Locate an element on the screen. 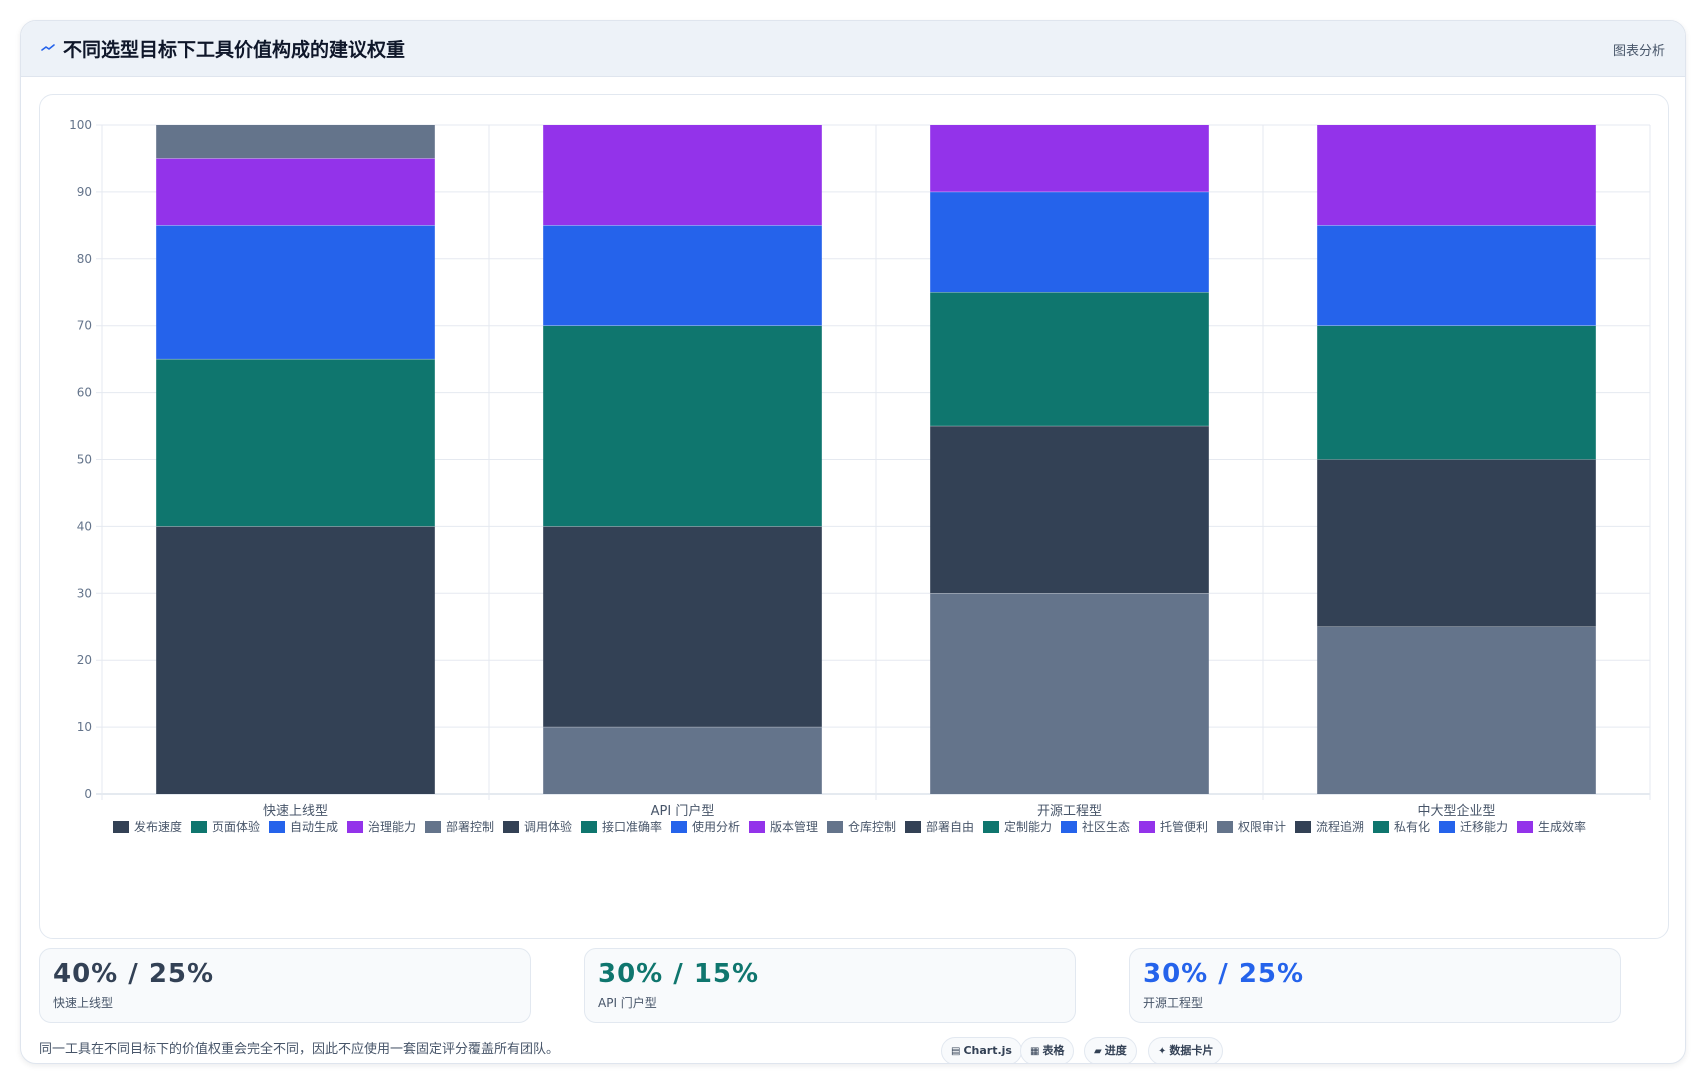  stat-value: 40% / 25% is located at coordinates (134, 974).